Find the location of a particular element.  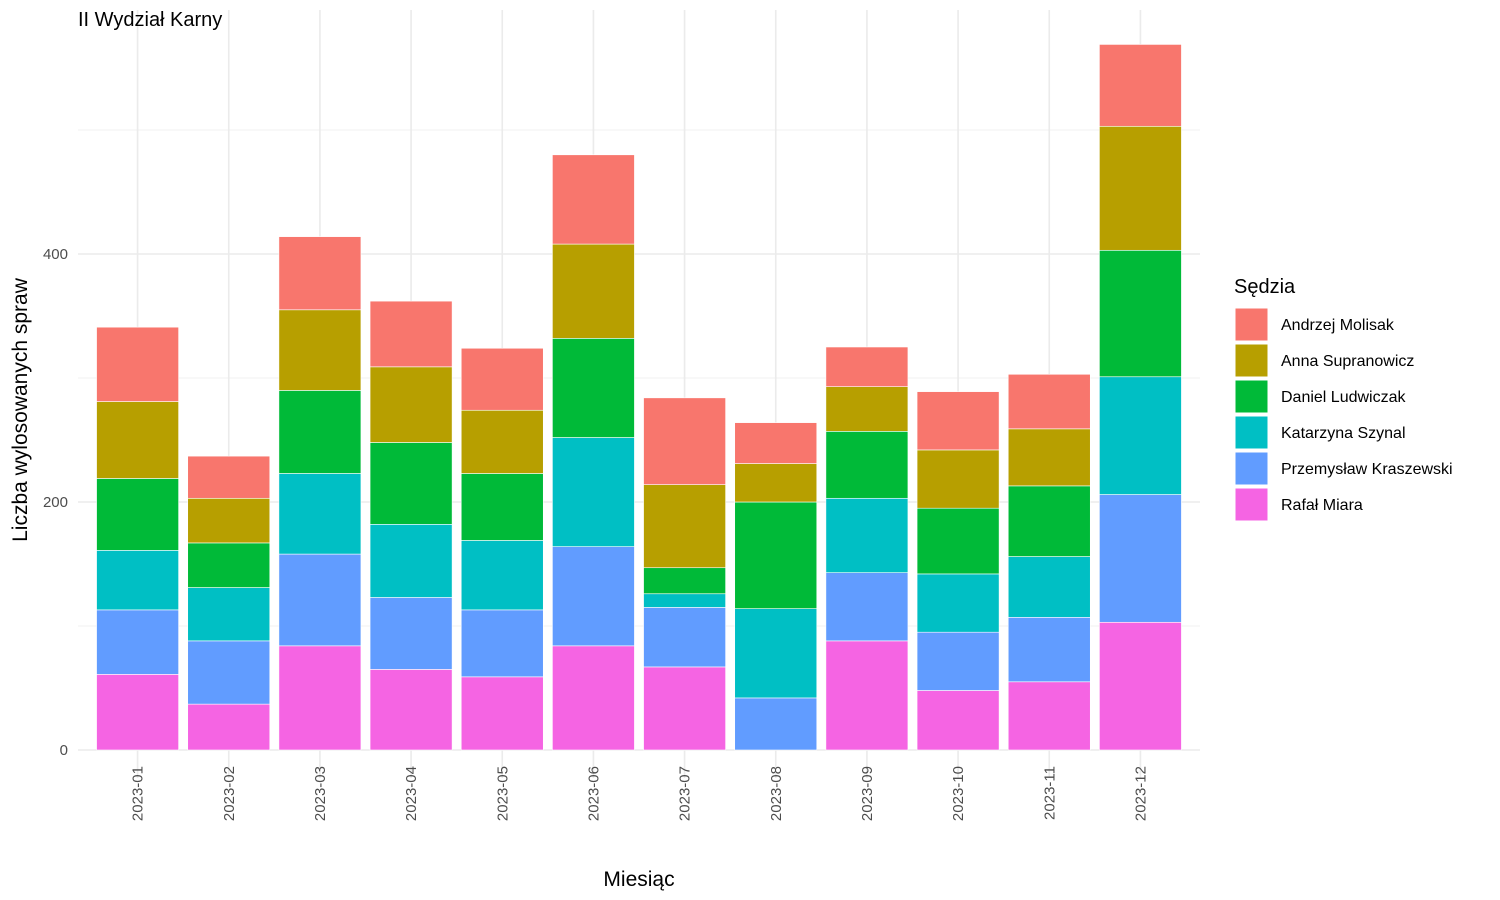

legend-title: Sędzia is located at coordinates (1265, 287).